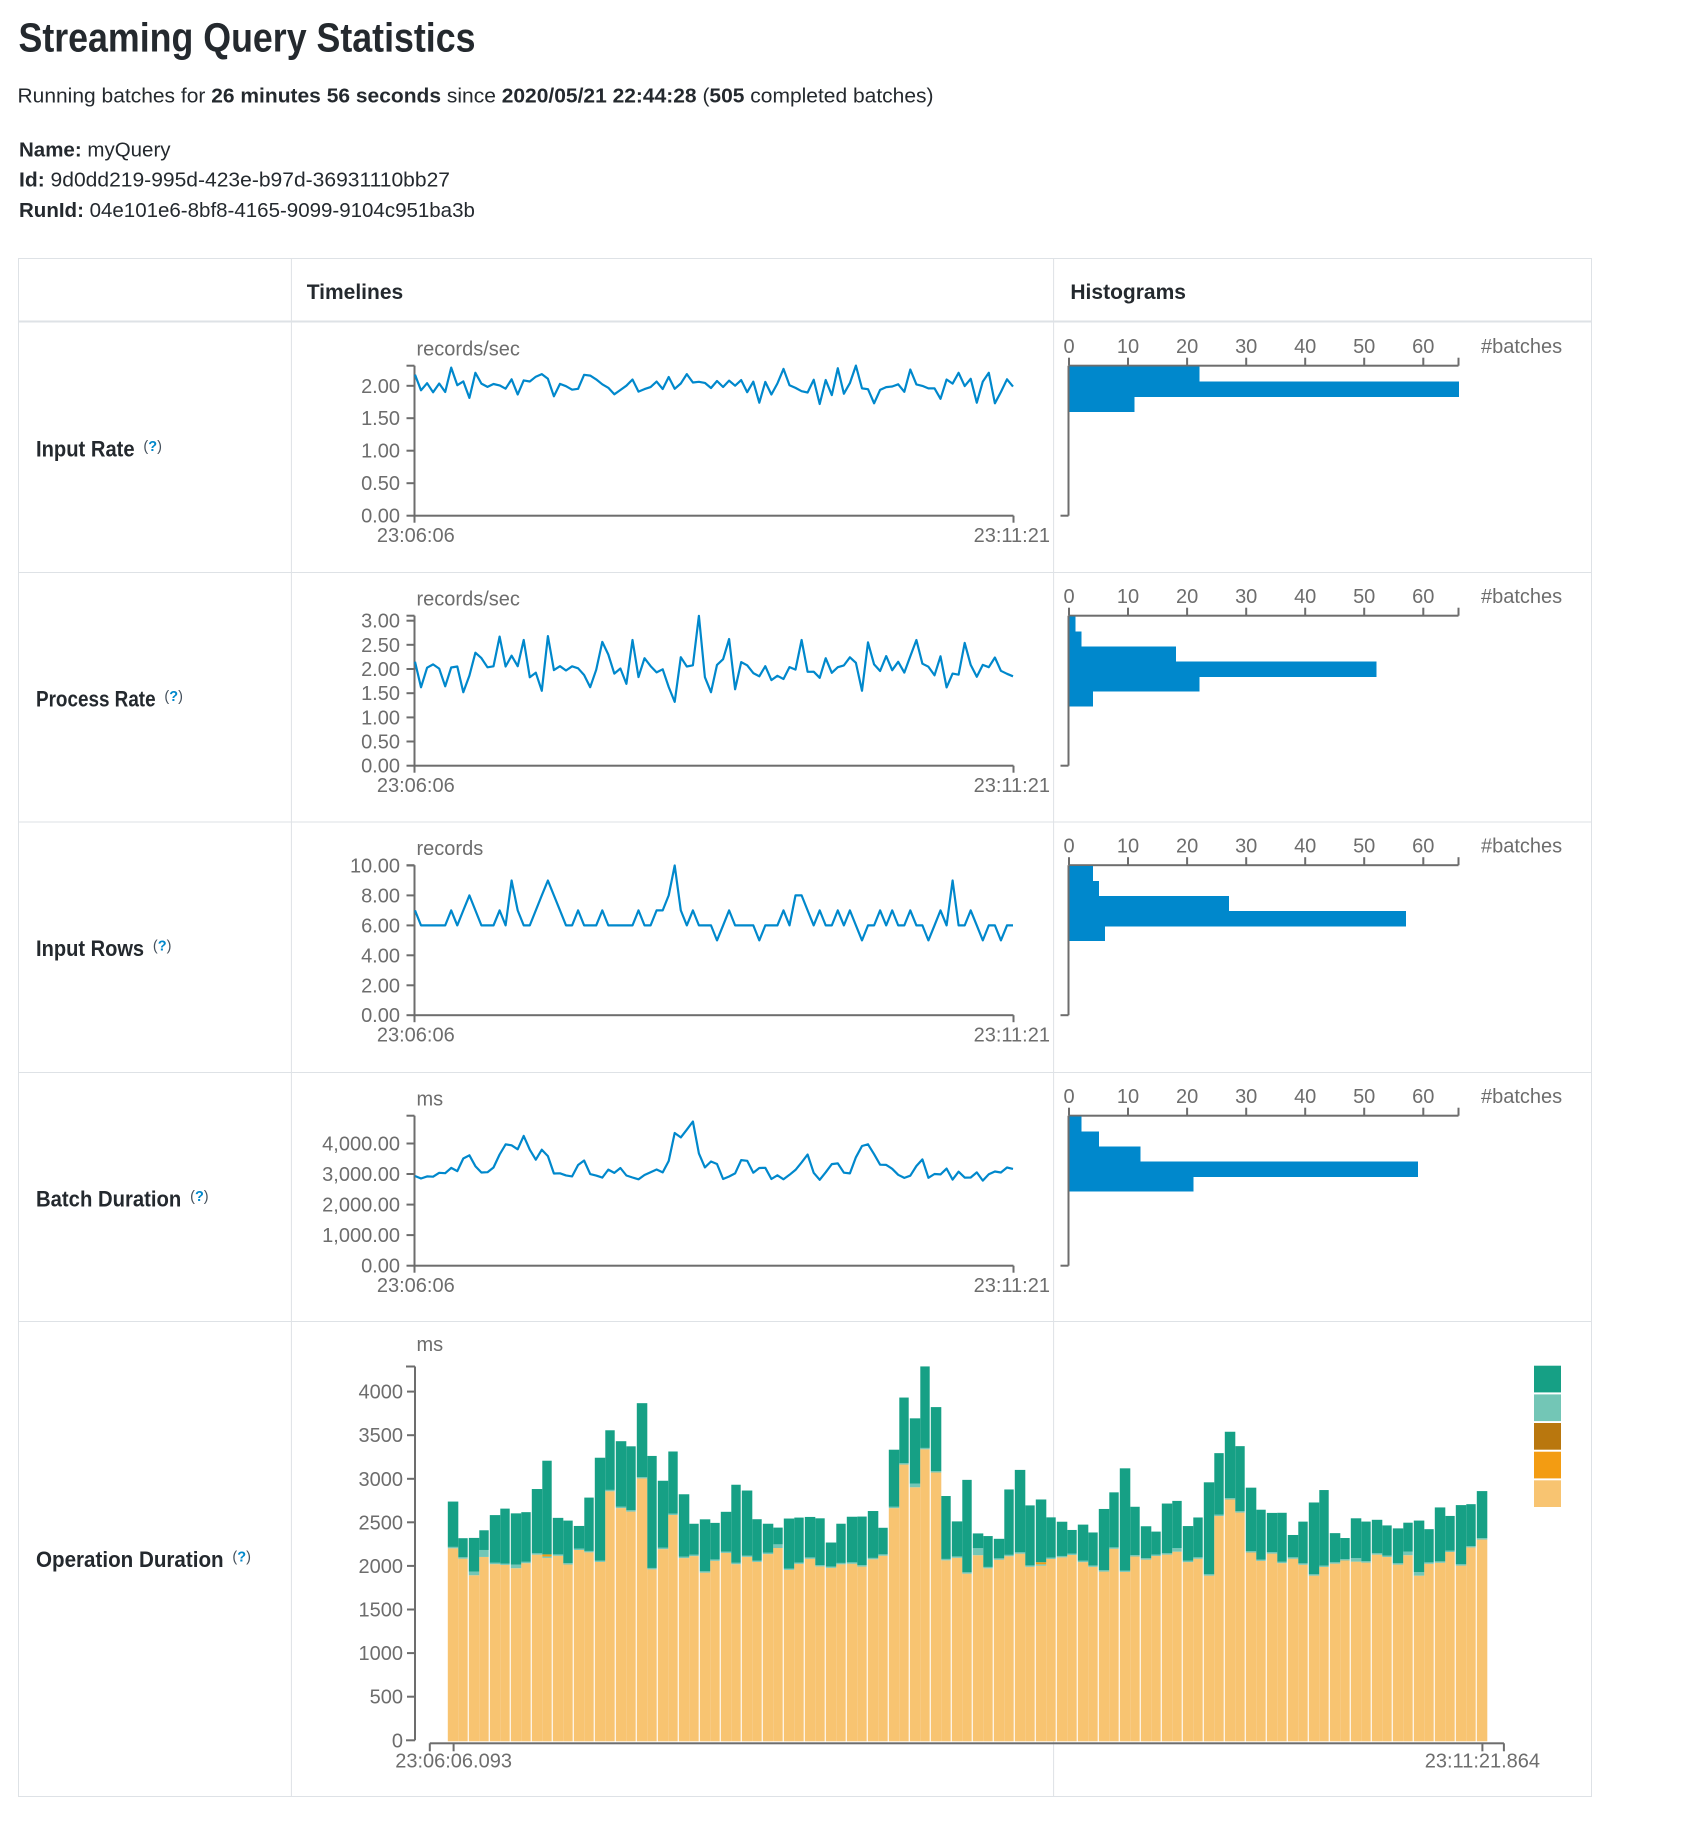 The height and width of the screenshot is (1825, 1693). I want to click on svg-text: 3.00, so click(380, 622).